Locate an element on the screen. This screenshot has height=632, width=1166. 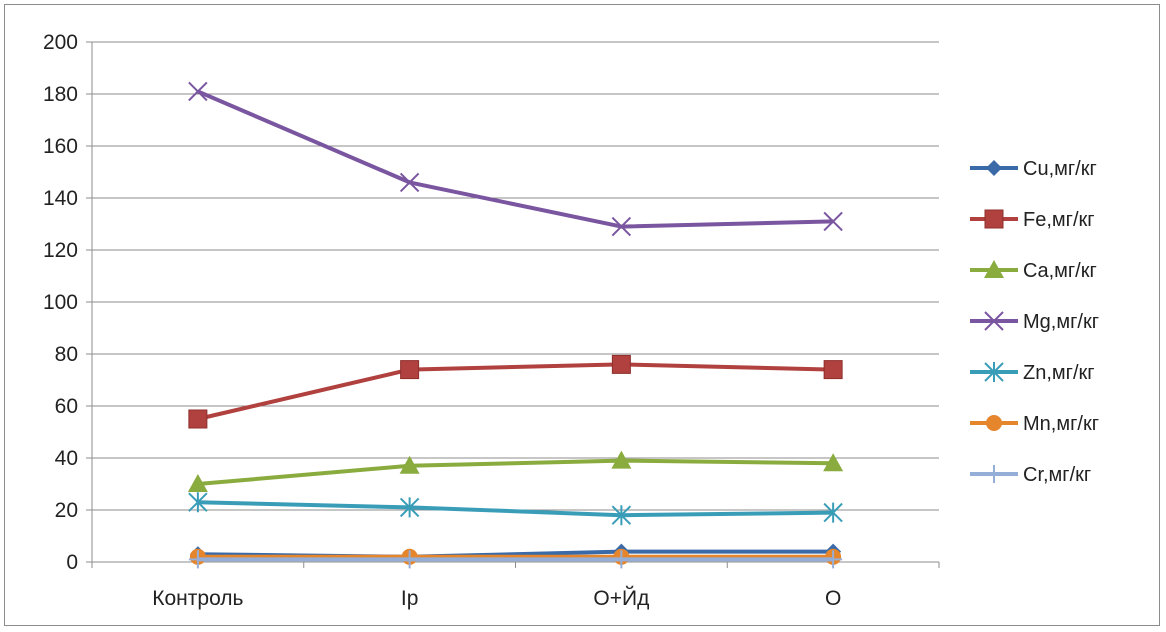
y-tick-label: 180 is located at coordinates (60, 94).